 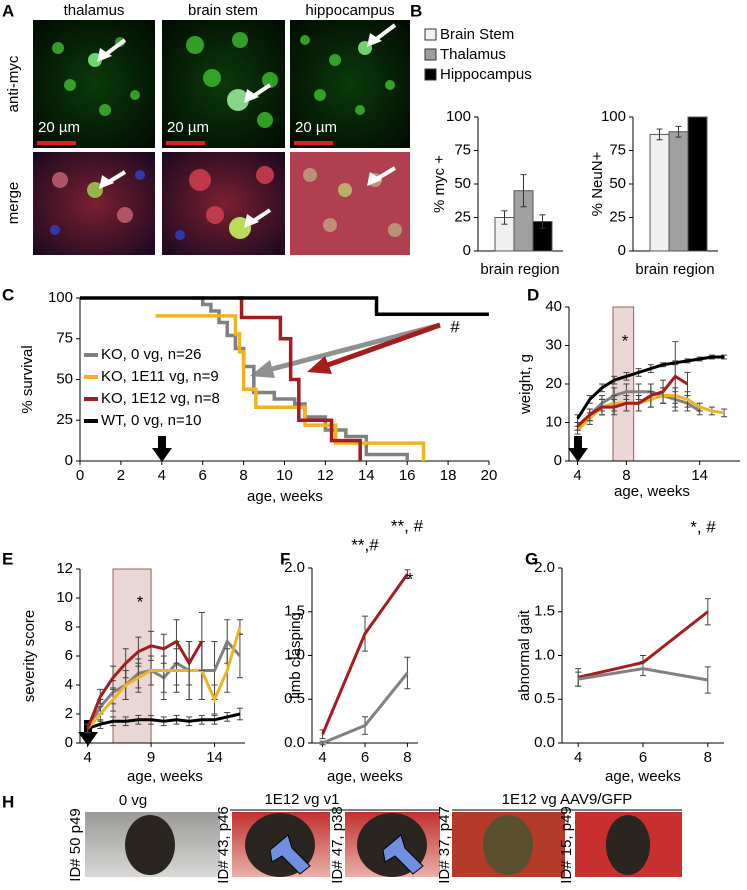 What do you see at coordinates (439, 184) in the screenshot?
I see `y-axis-label: % myc +` at bounding box center [439, 184].